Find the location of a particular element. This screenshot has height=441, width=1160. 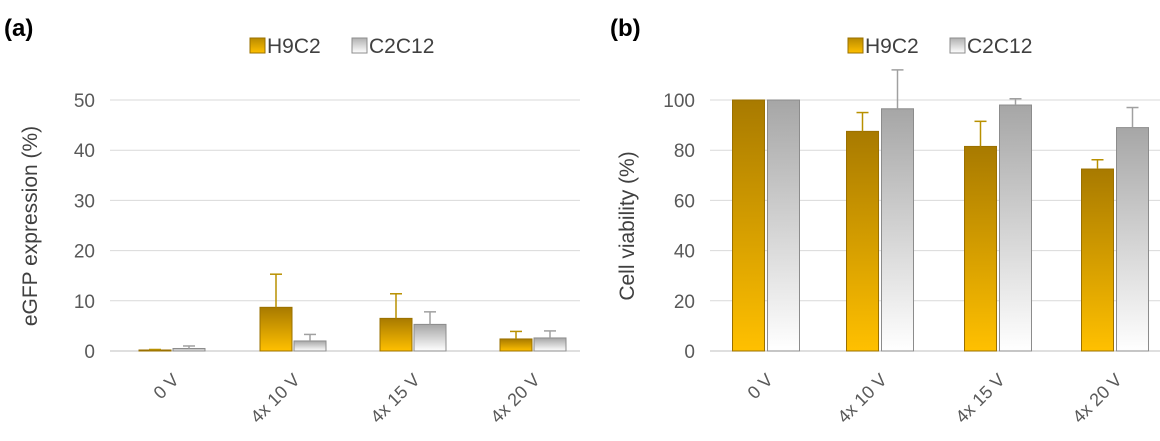

y-axis-title-a: eGFP expression (%) is located at coordinates (30, 226).